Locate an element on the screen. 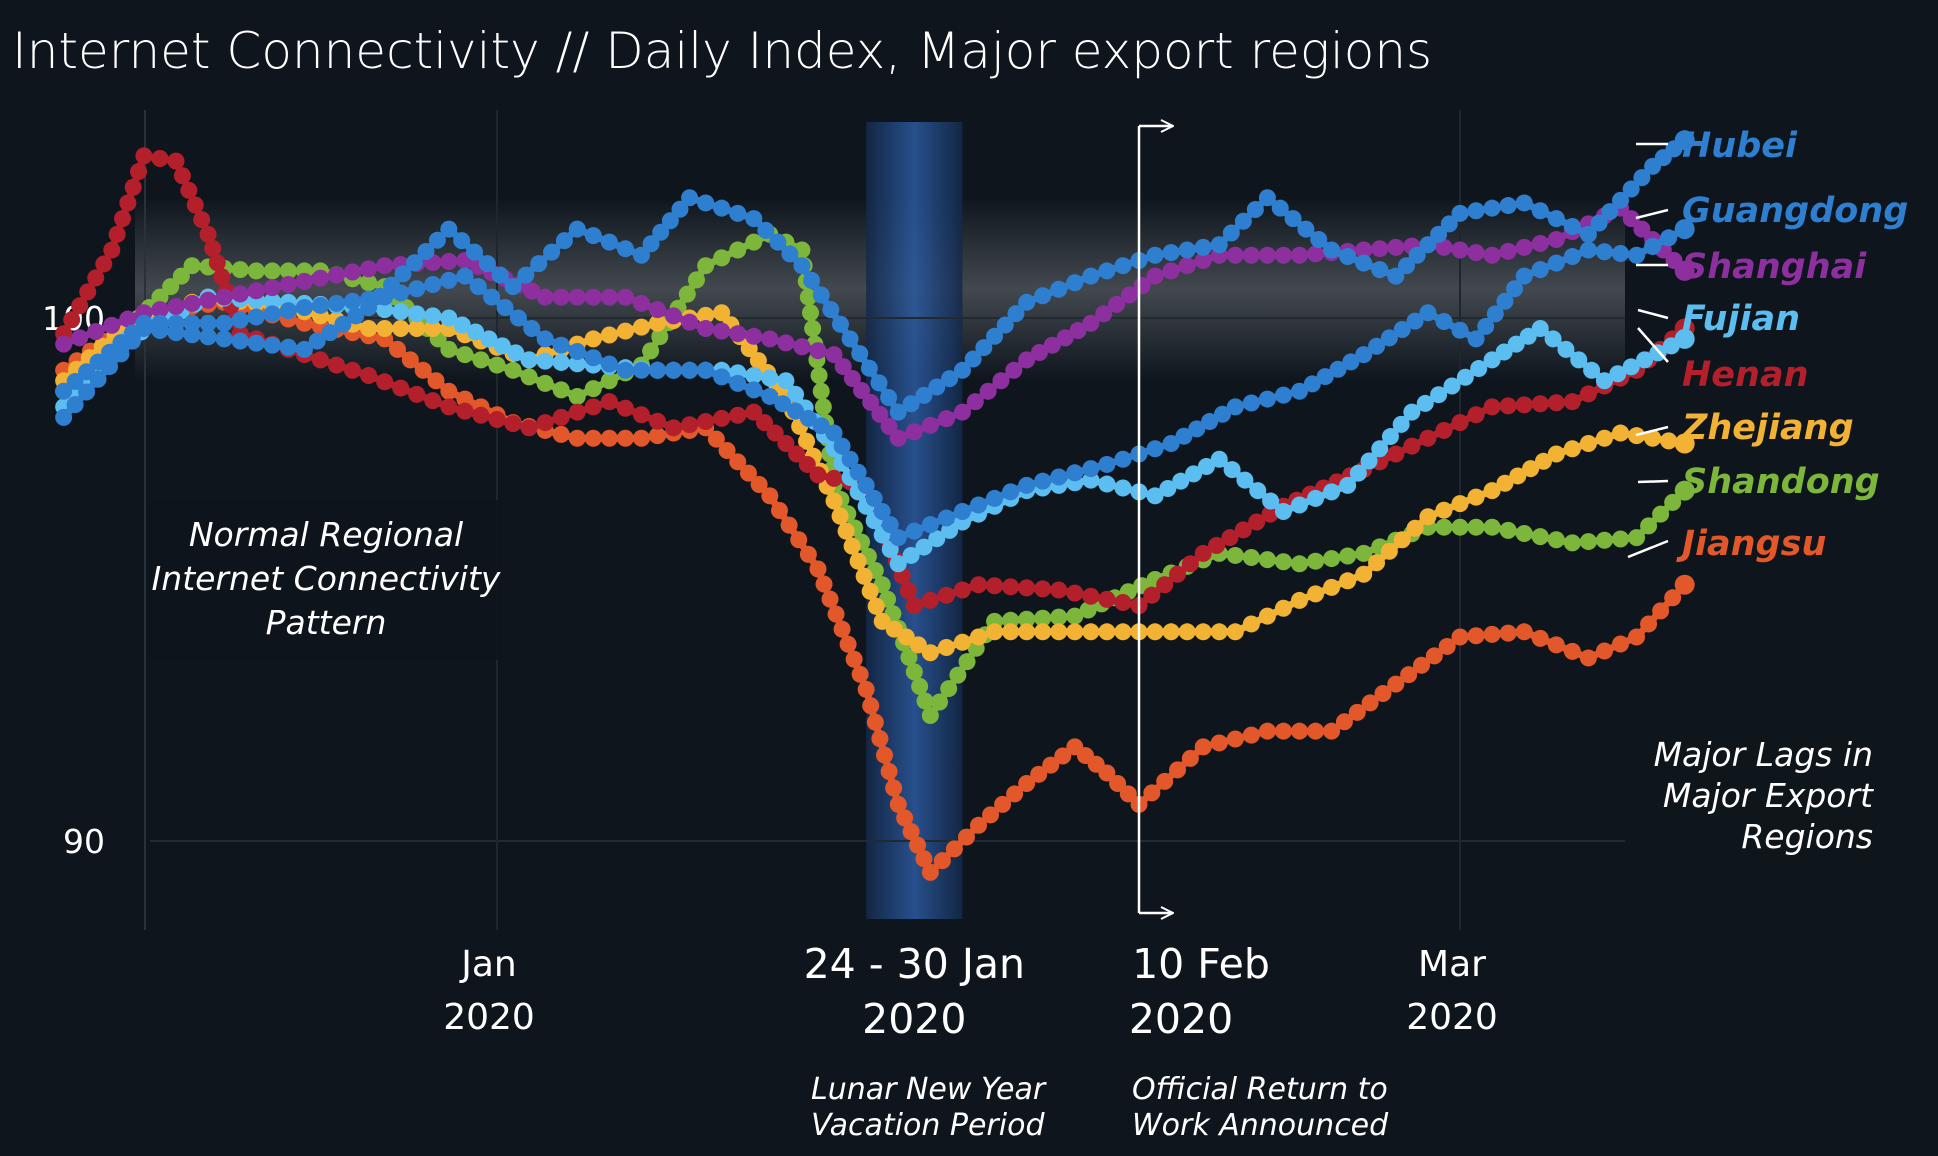  normal-pattern-line-2: Internet Connectivity is located at coordinates (326, 578).